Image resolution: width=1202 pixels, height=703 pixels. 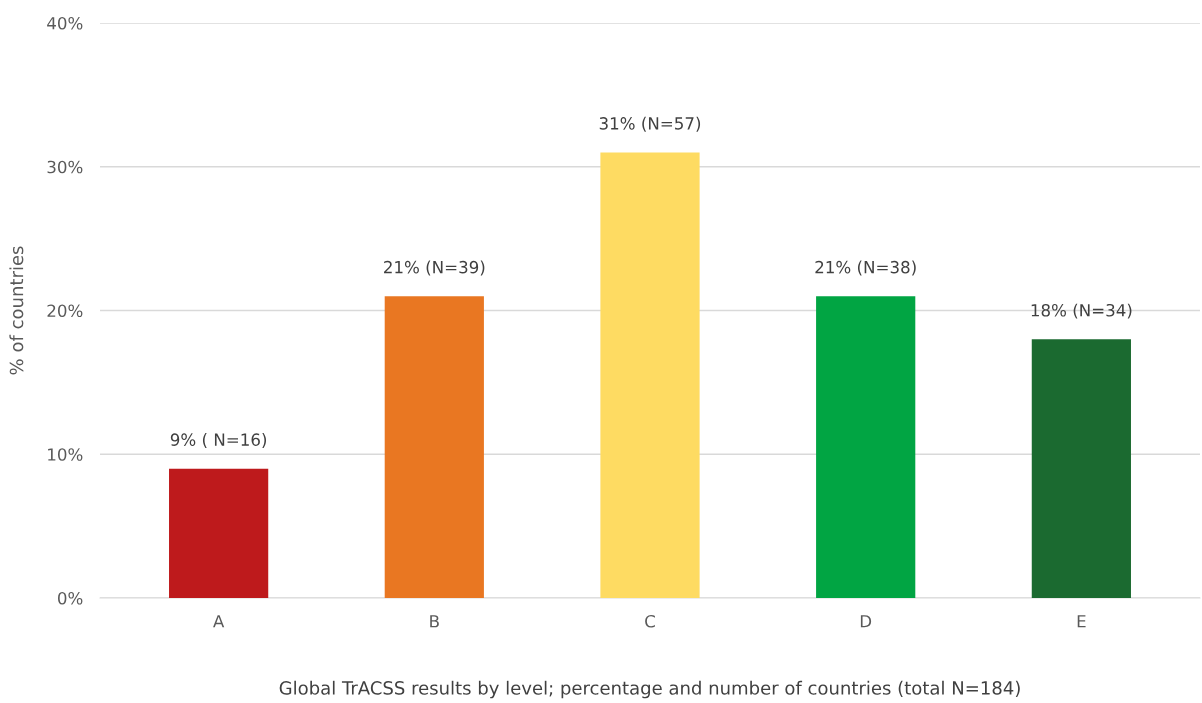 I want to click on y-tick-label: 40%, so click(x=65, y=23).